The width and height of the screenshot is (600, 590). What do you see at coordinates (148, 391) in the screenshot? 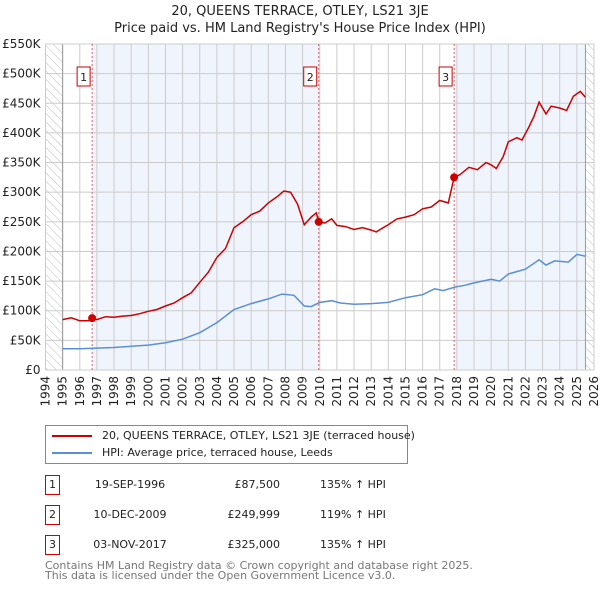
I see `x-tick-label: 2000` at bounding box center [148, 391].